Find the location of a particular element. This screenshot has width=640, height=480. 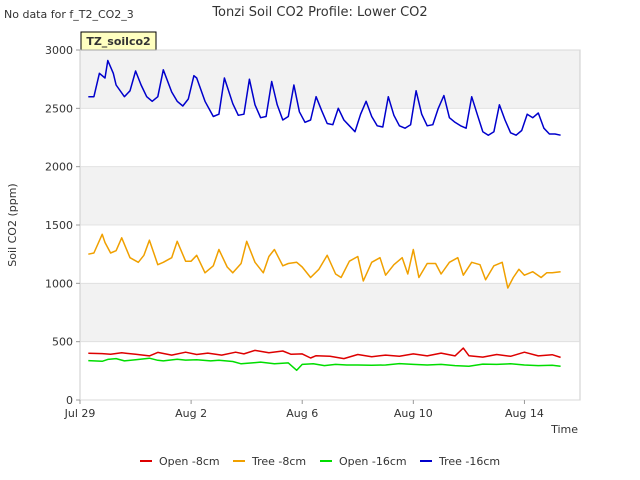

series-line-tree-16cm is located at coordinates (324, 97).